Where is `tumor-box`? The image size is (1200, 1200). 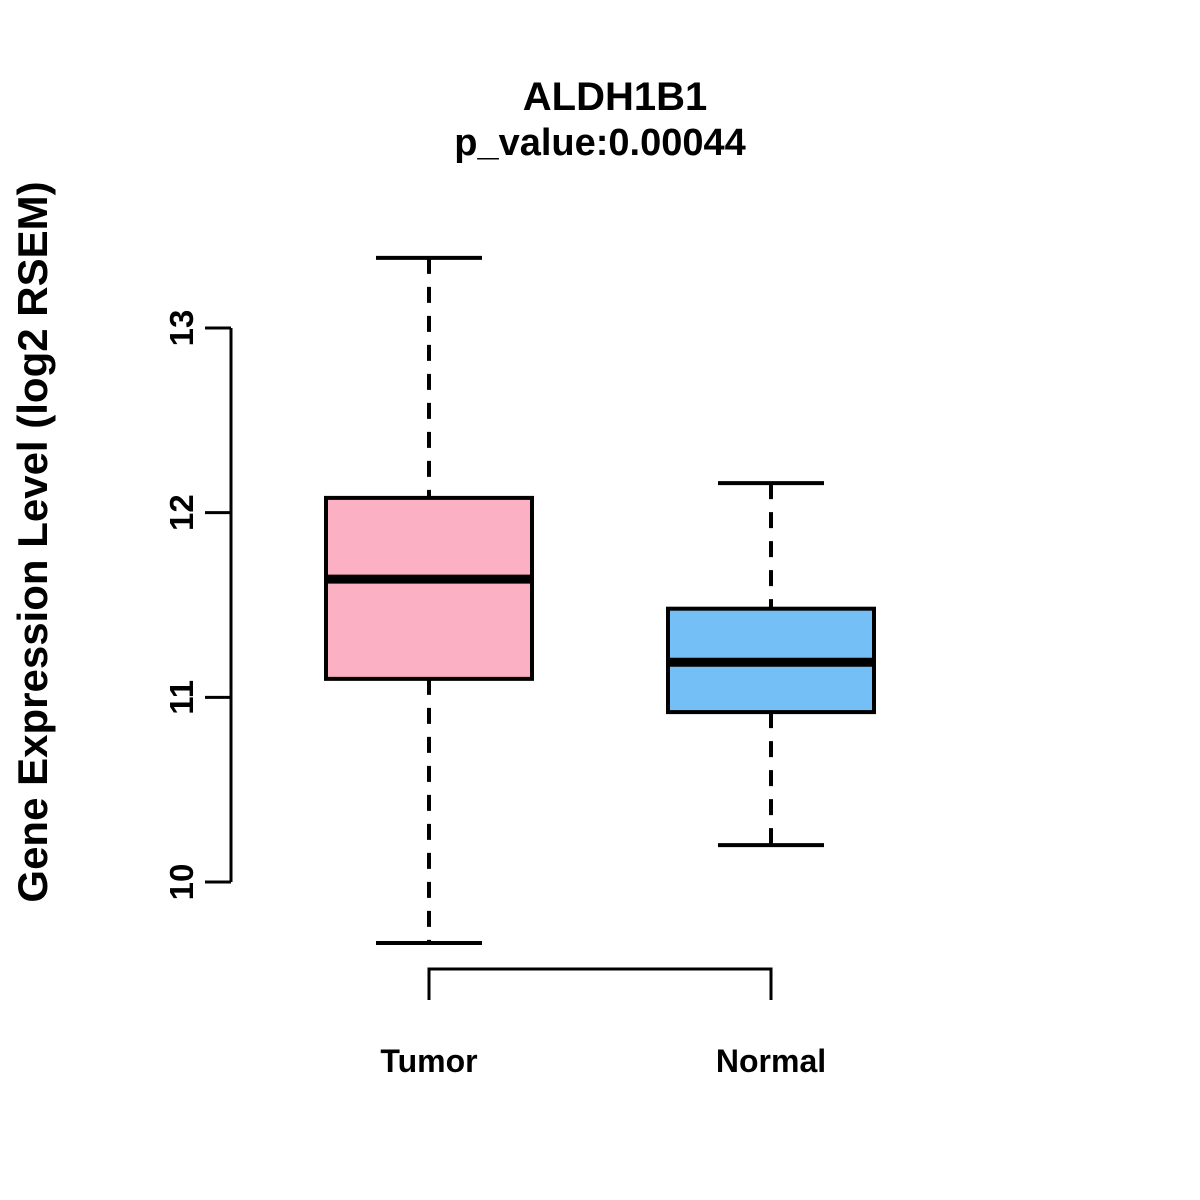 tumor-box is located at coordinates (429, 588).